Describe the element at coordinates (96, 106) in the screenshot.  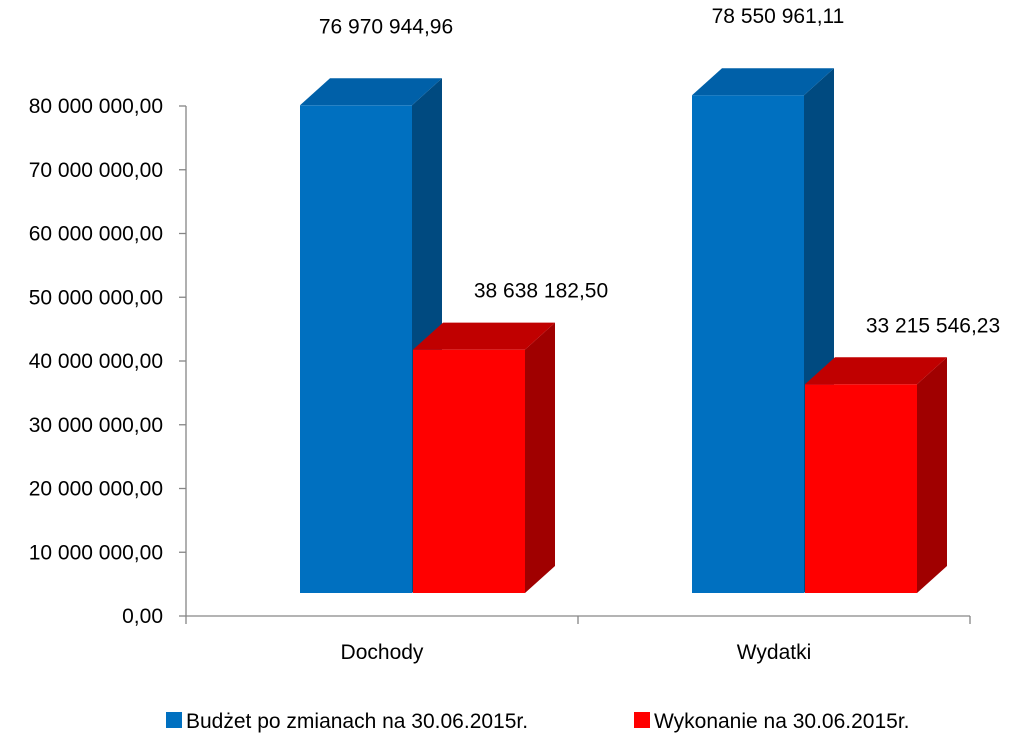
I see `y-tick-label: 80 000 000,00` at that location.